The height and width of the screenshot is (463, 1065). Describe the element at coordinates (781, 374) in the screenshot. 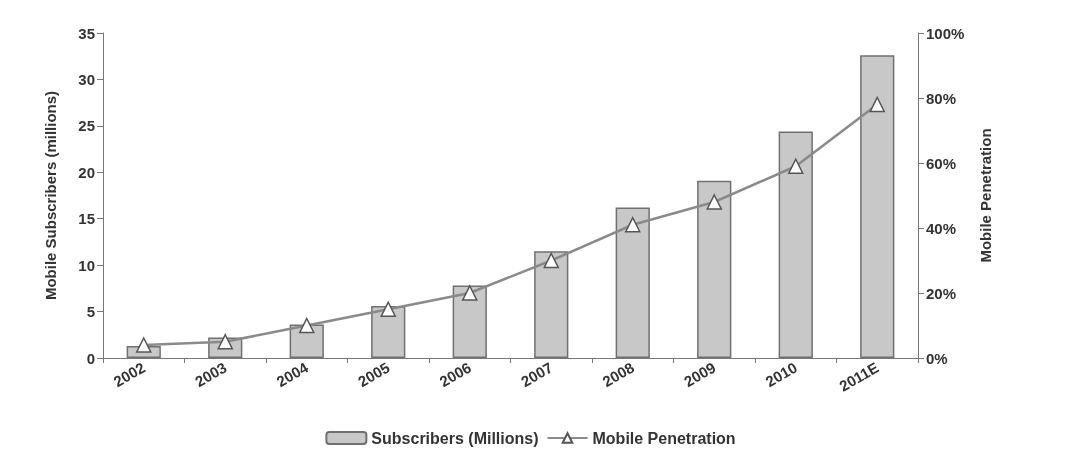

I see `x-tick-label: 2010` at that location.